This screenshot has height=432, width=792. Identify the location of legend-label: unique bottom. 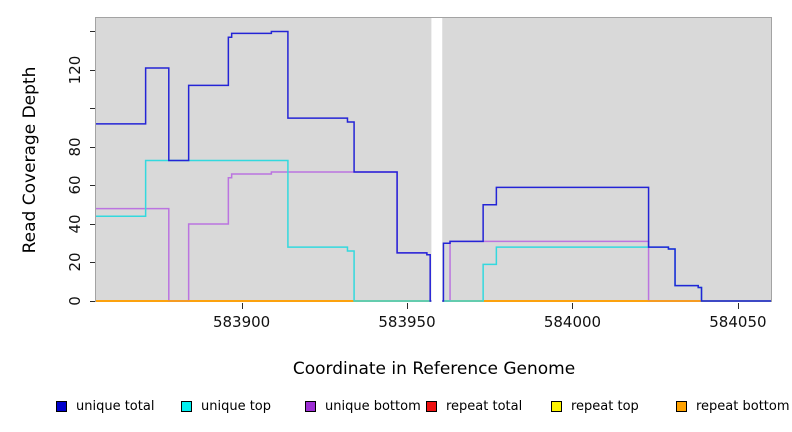
(373, 406).